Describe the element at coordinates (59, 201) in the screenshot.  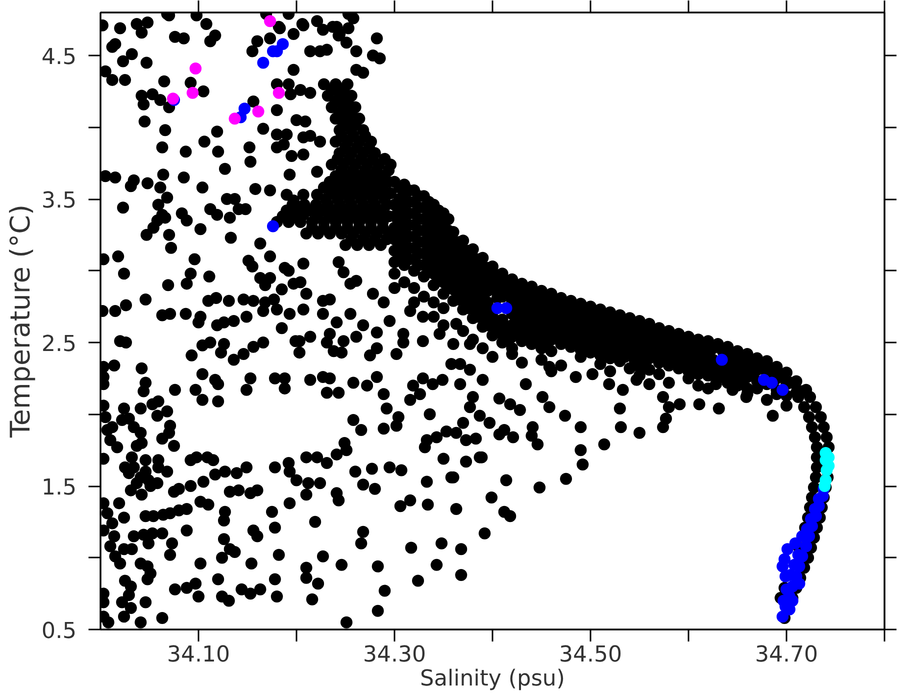
I see `y-tick-label: 3.5` at that location.